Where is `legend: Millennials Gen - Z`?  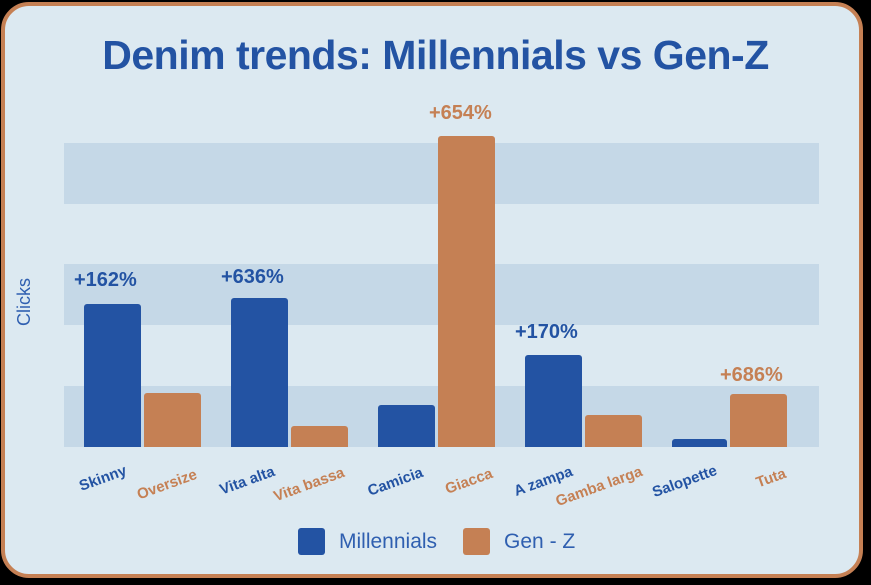 legend: Millennials Gen - Z is located at coordinates (449, 541).